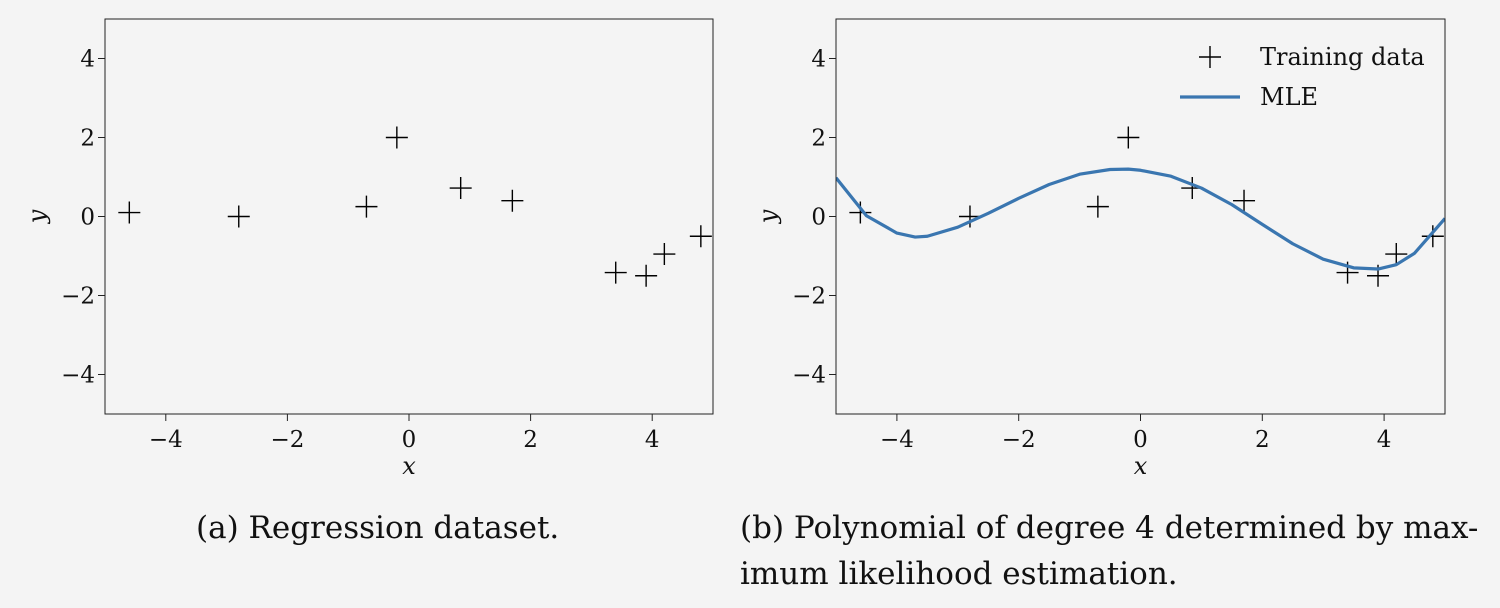 The image size is (1500, 608). I want to click on caption-a: (a) Regression dataset., so click(378, 528).